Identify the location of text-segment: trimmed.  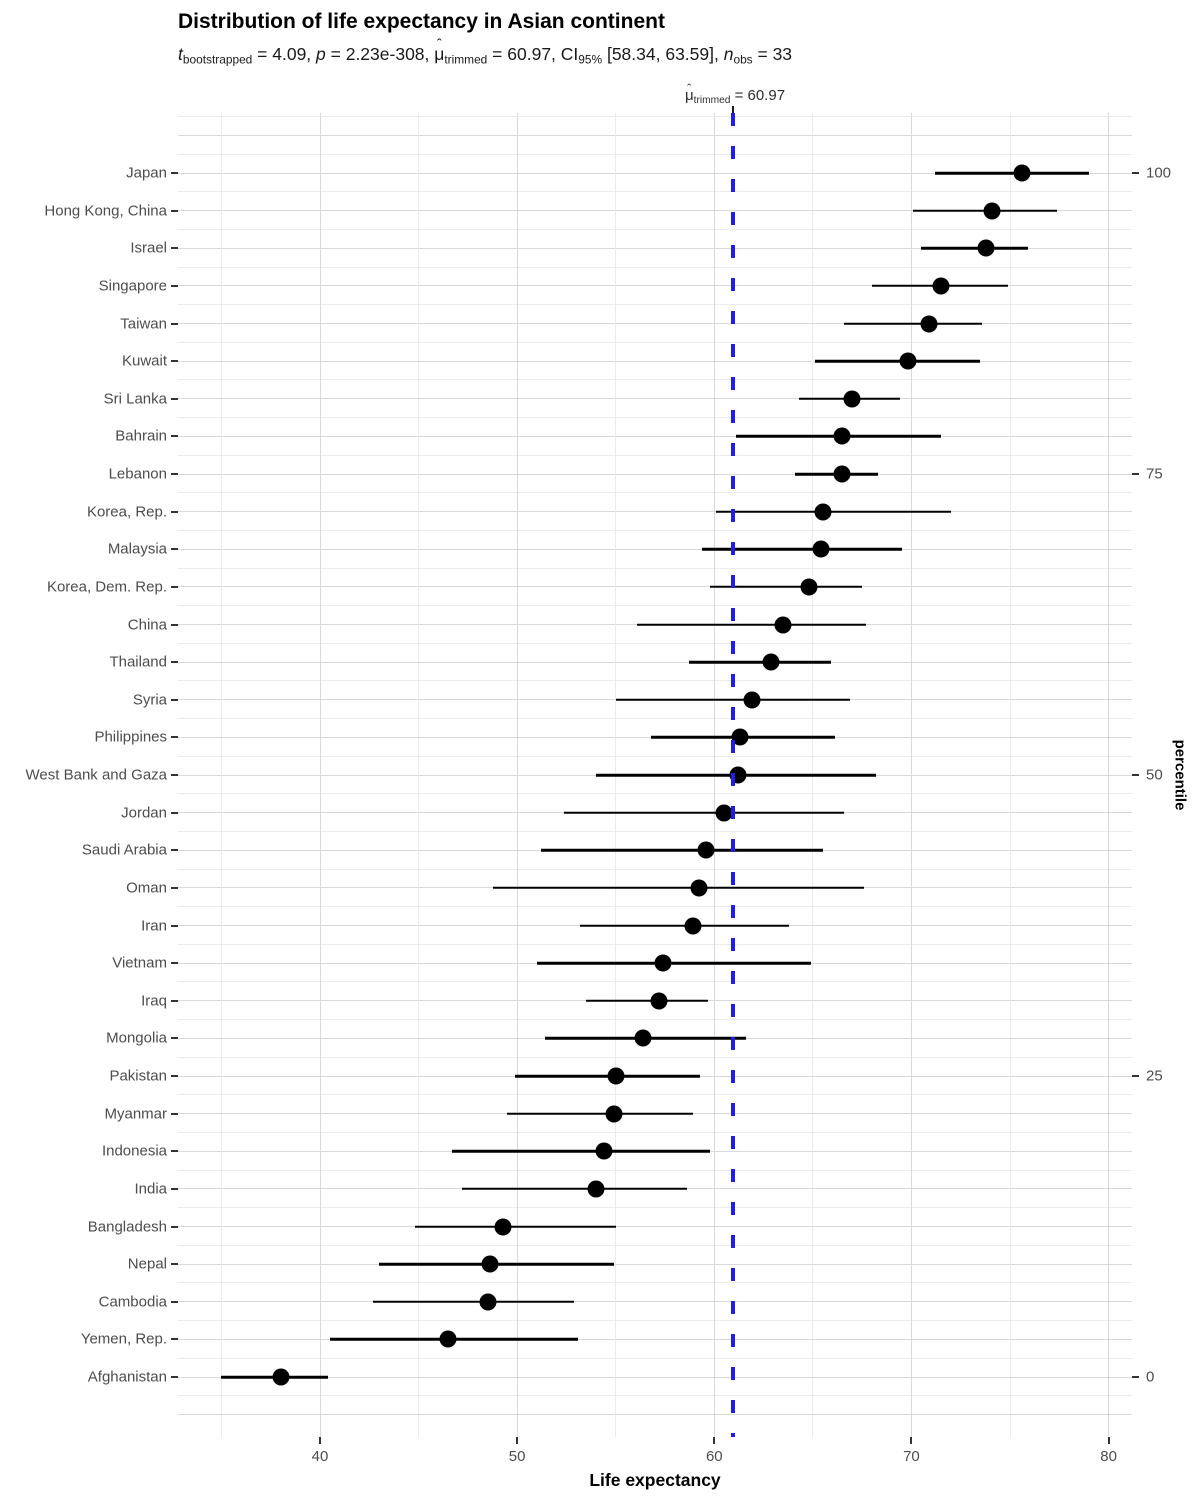
(712, 101).